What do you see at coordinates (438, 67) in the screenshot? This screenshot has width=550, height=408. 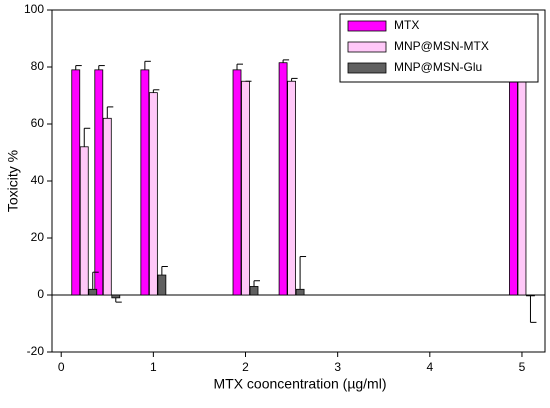 I see `legend-label: MNP@MSN-Glu` at bounding box center [438, 67].